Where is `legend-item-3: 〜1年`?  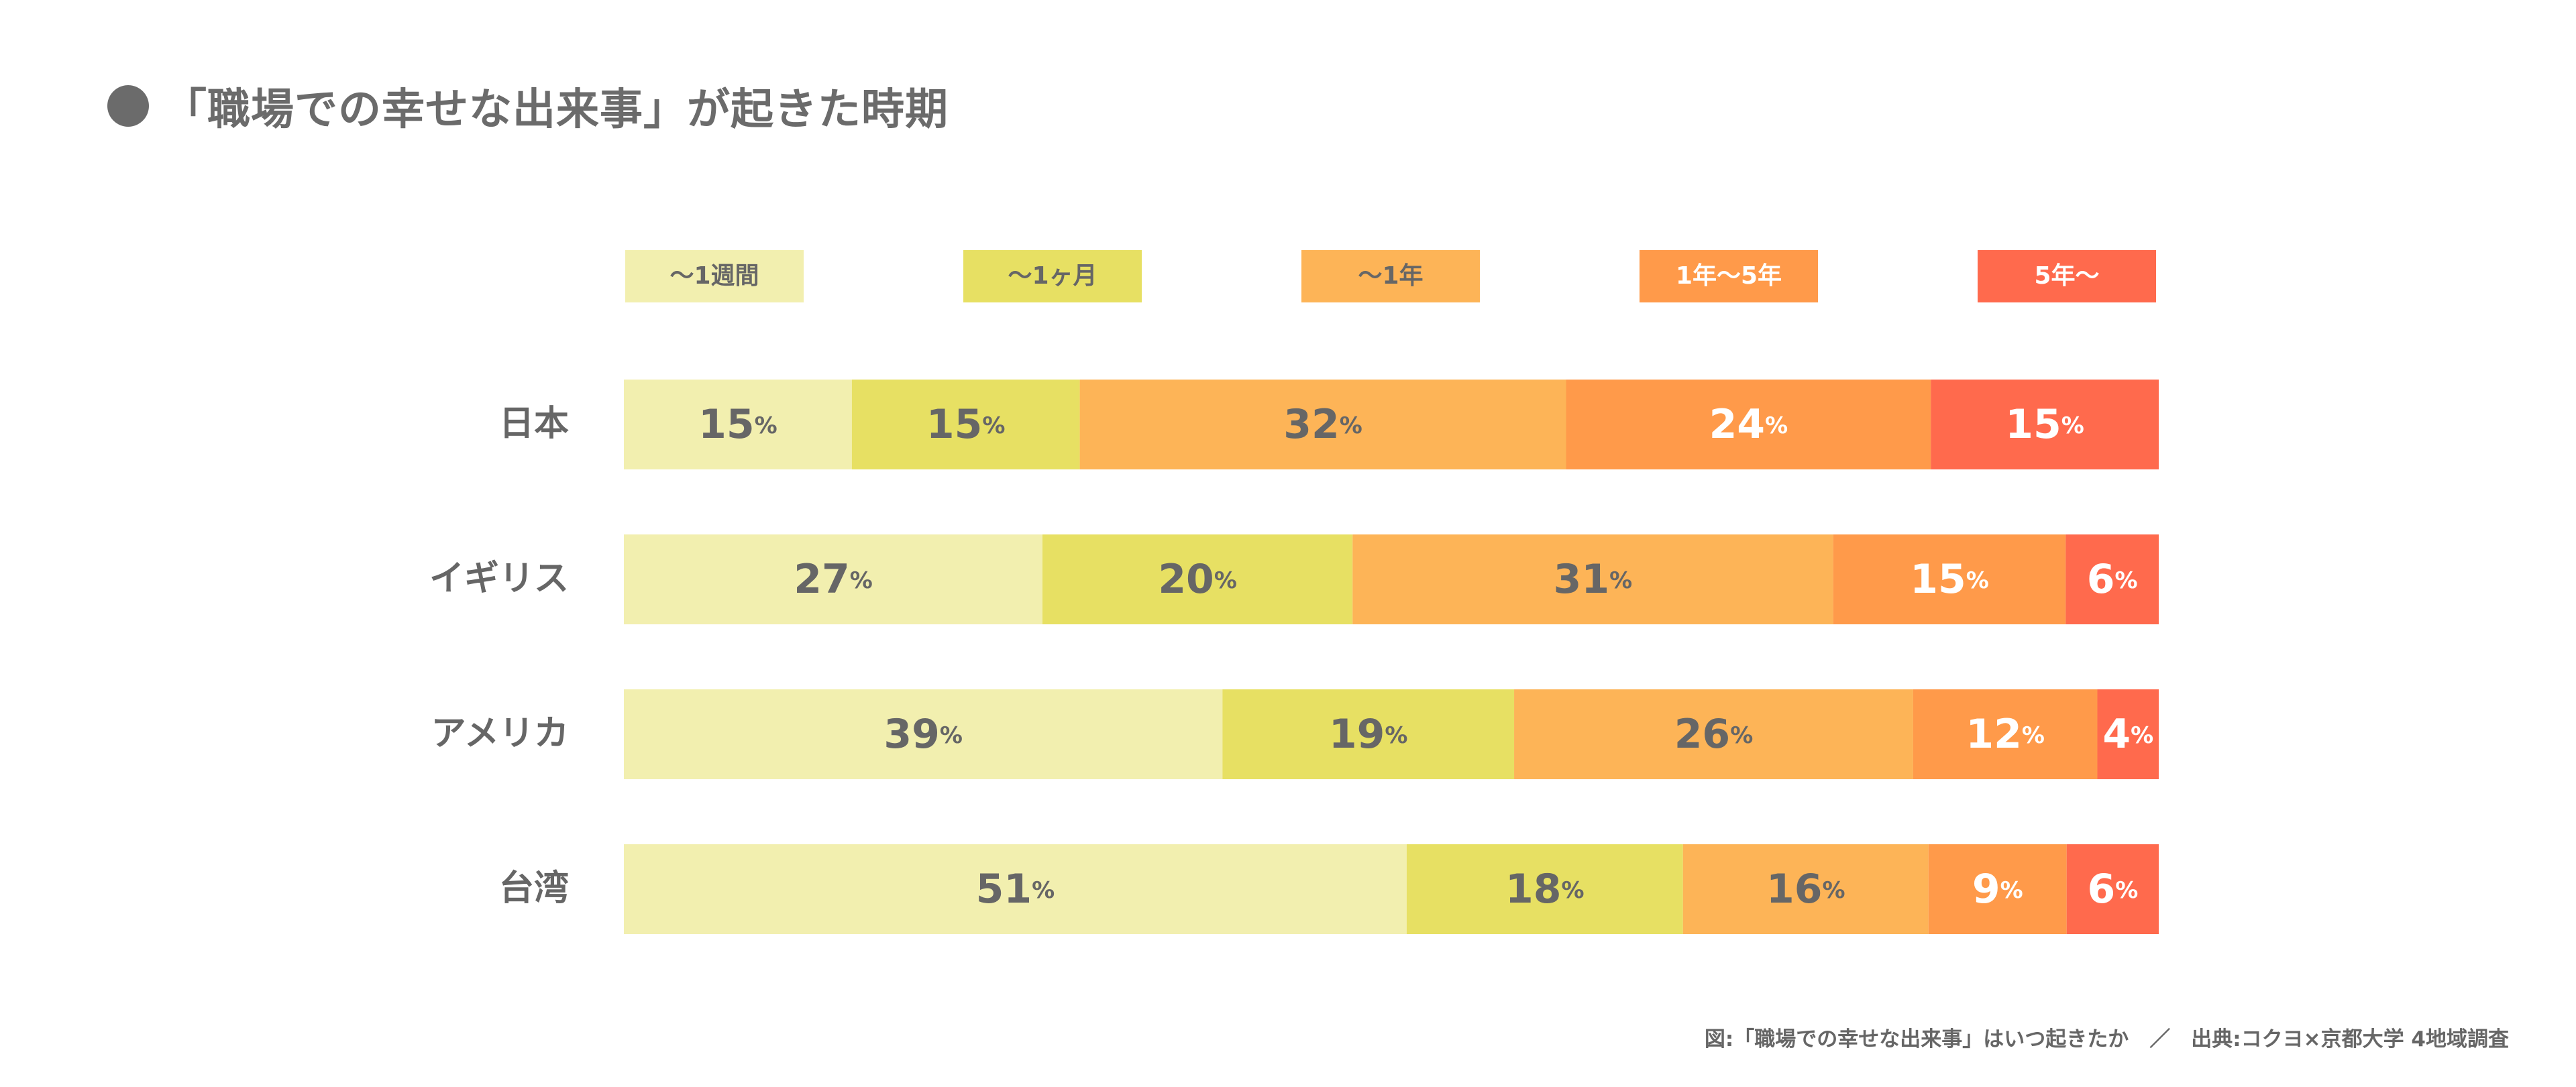 legend-item-3: 〜1年 is located at coordinates (1390, 276).